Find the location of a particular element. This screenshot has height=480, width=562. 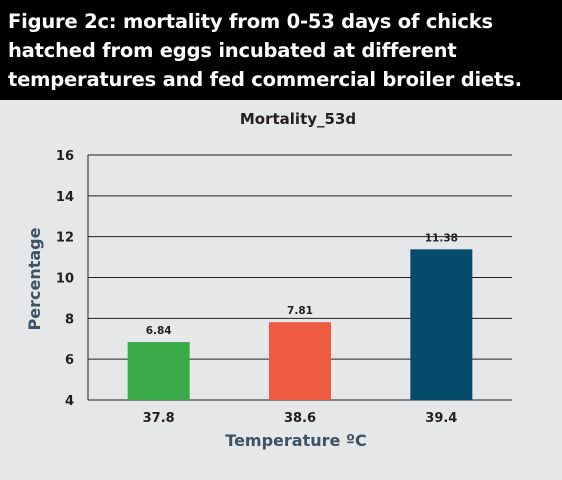

y-tick-label: 8 is located at coordinates (69, 319).